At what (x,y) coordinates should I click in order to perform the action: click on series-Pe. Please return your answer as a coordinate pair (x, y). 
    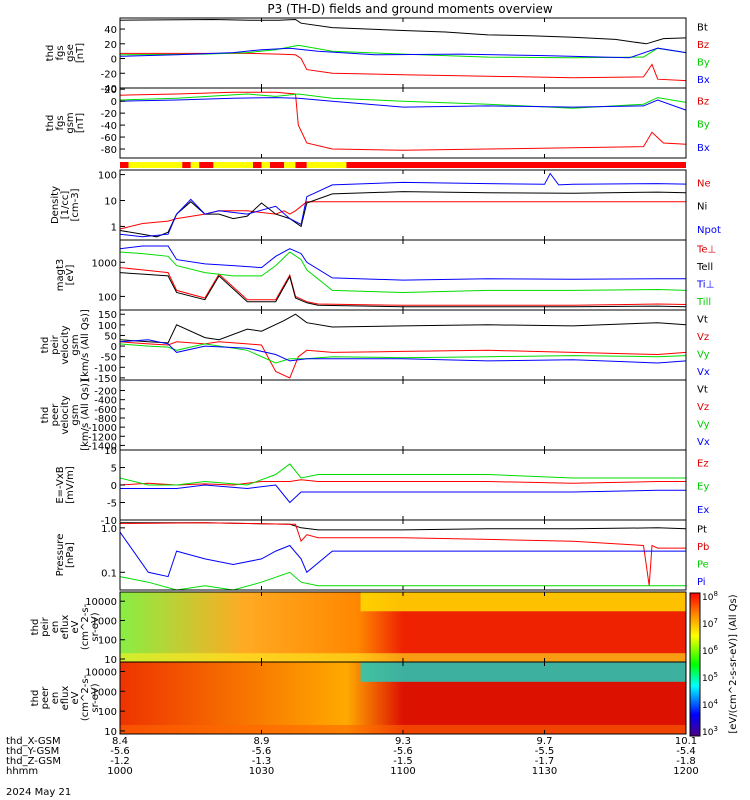
    Looking at the image, I should click on (402, 581).